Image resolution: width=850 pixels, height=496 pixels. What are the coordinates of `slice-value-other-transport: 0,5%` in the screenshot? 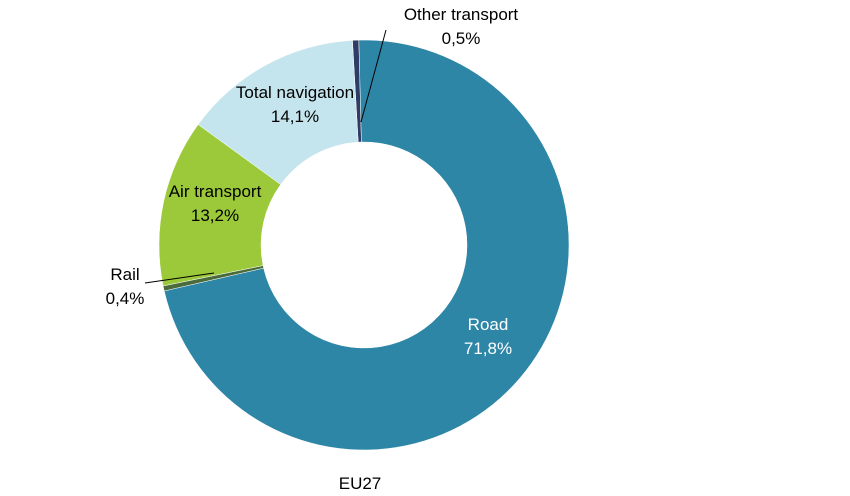 It's located at (461, 38).